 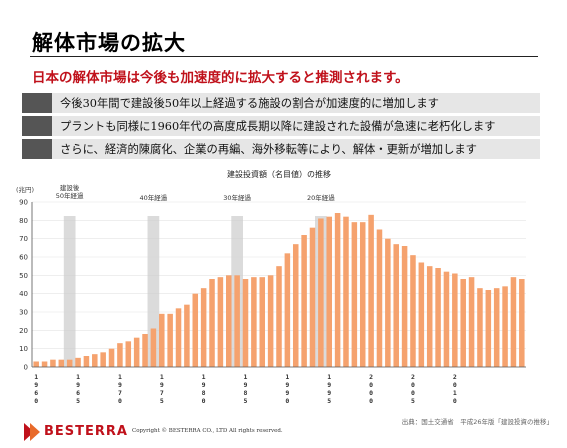 I want to click on chart-title: 建設投資額（名目値）の推移, so click(x=279, y=174).